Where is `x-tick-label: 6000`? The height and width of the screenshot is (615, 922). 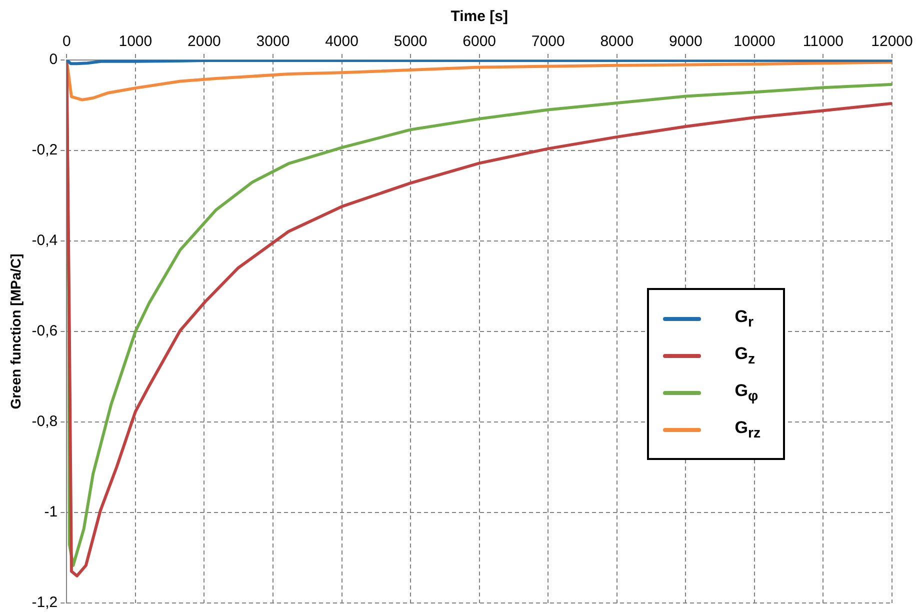
x-tick-label: 6000 is located at coordinates (479, 41).